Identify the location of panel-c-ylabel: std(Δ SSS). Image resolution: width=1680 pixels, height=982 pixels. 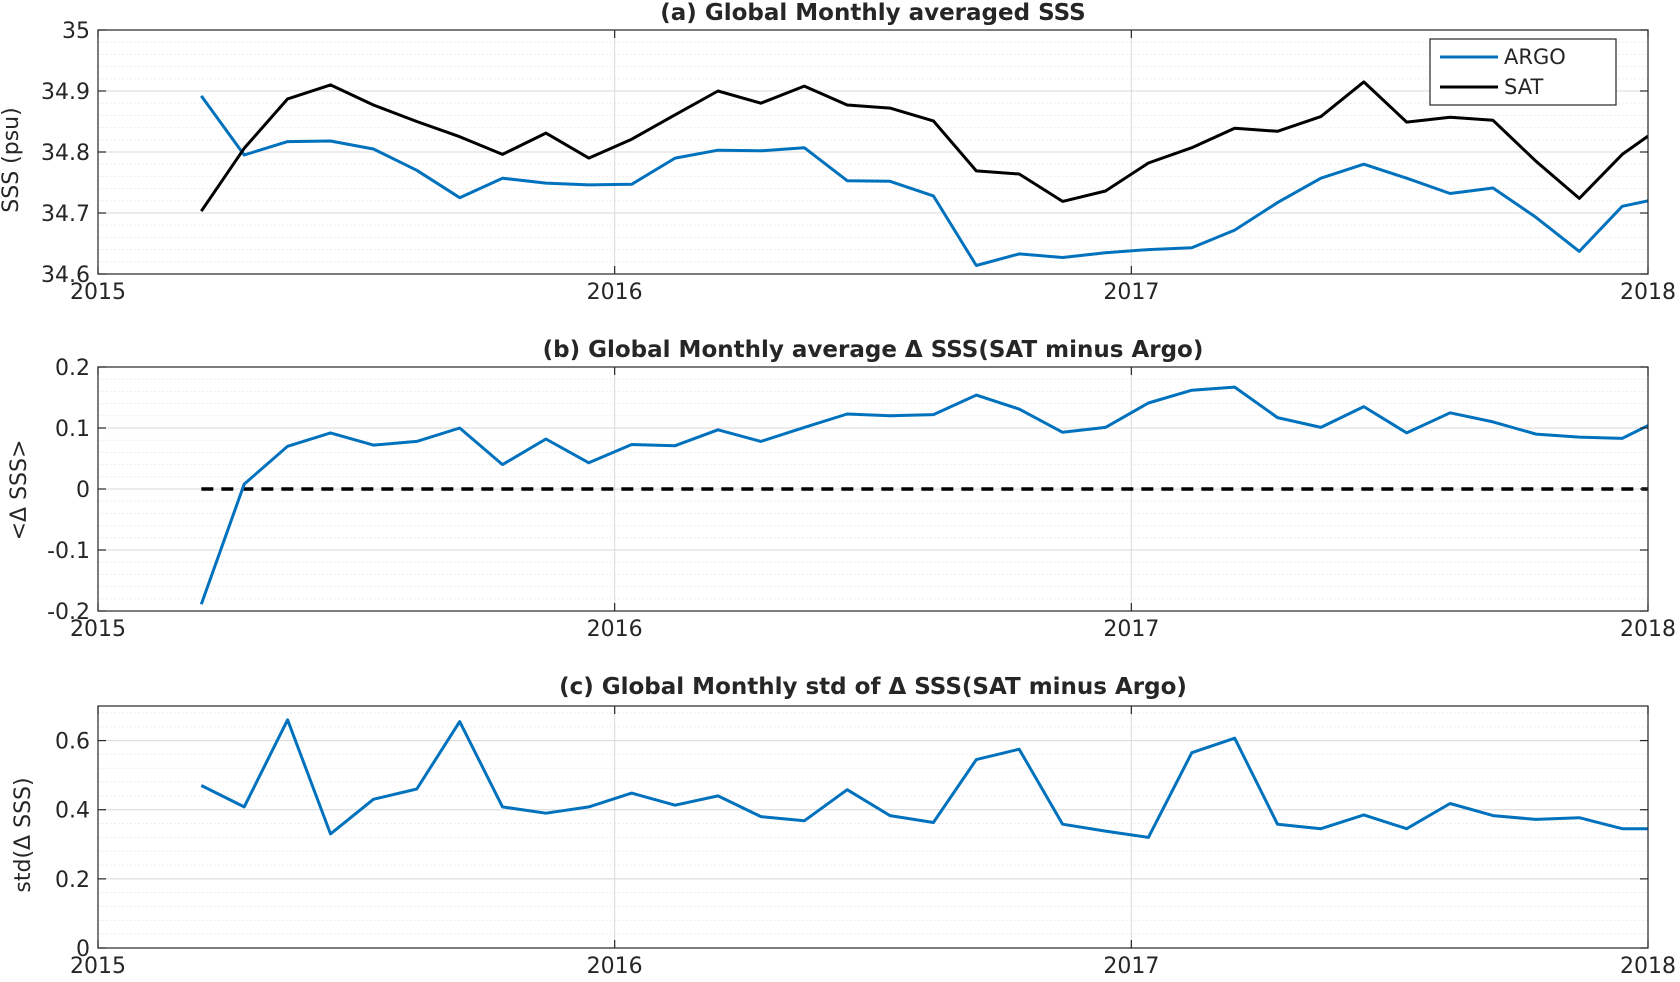
(23, 834).